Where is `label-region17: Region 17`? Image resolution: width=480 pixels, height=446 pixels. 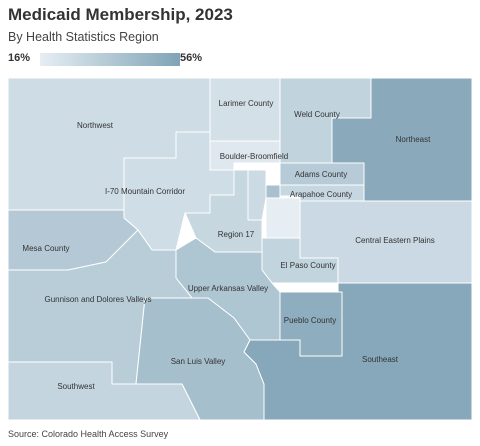 label-region17: Region 17 is located at coordinates (236, 234).